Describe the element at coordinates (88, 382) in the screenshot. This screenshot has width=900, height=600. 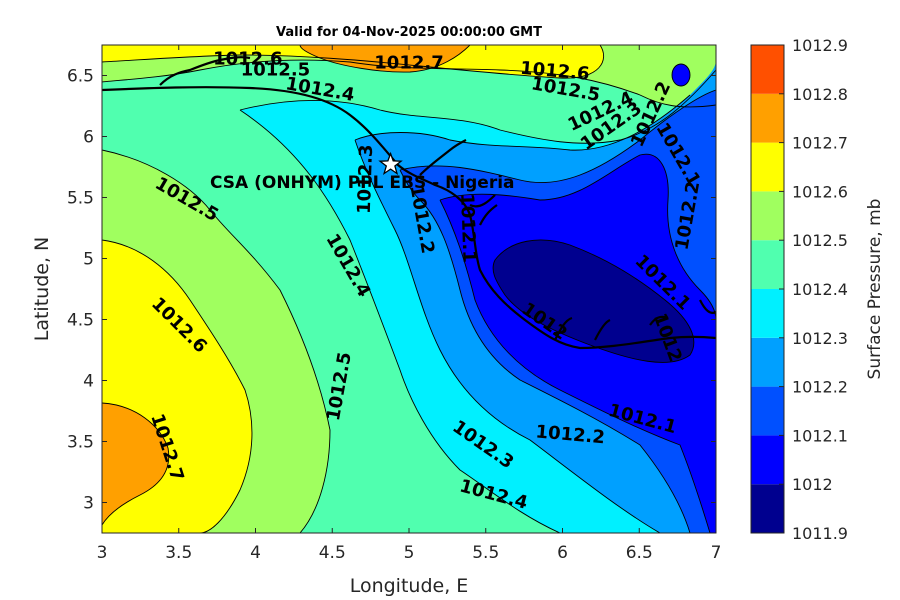
I see `y-tick-label: 4` at that location.